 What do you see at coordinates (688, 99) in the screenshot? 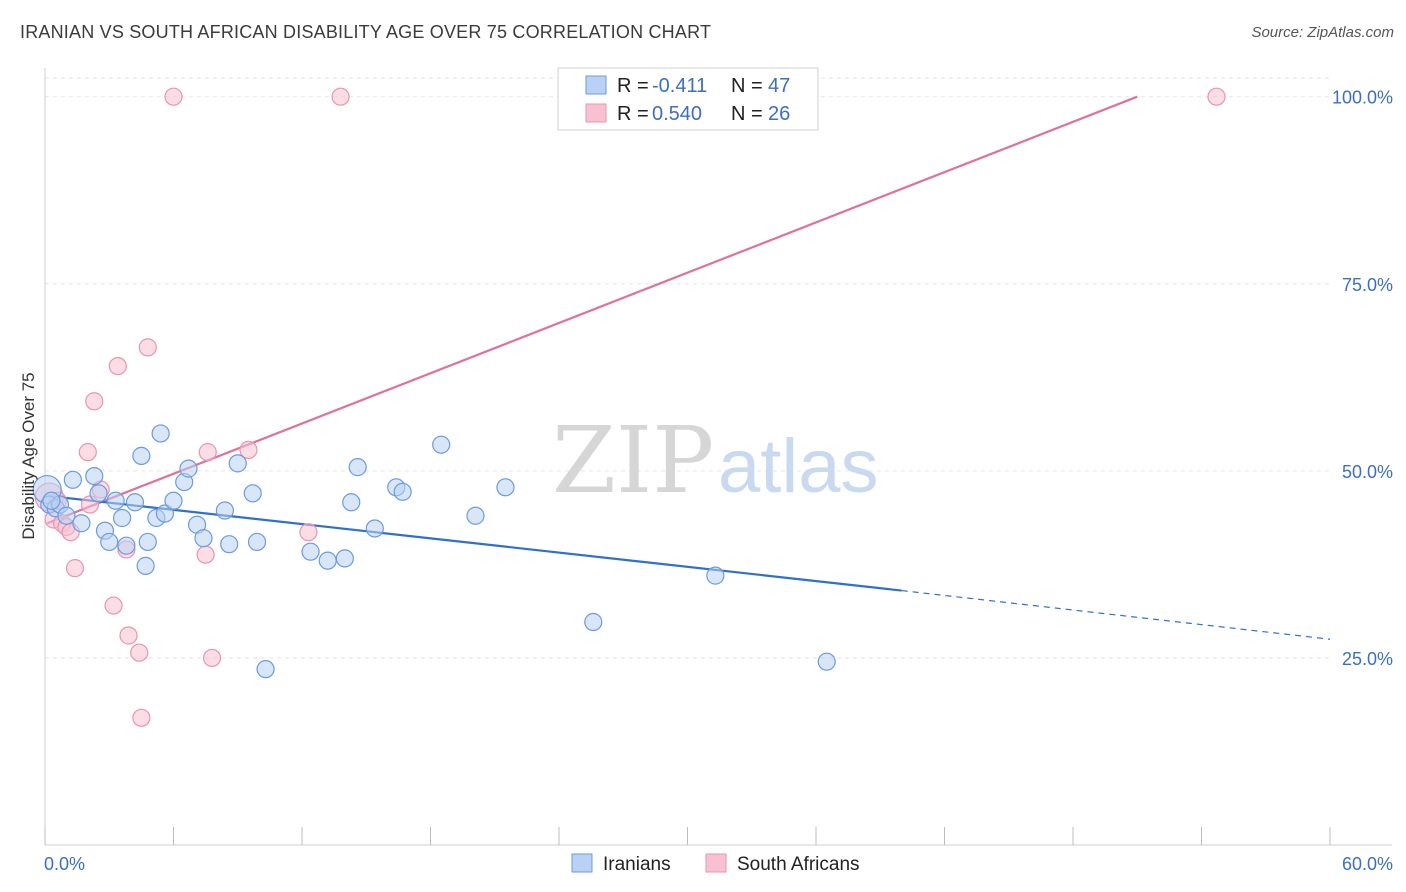
I see `legend-box: R = -0.411 N = 47 R = 0.540 N = 26` at bounding box center [688, 99].